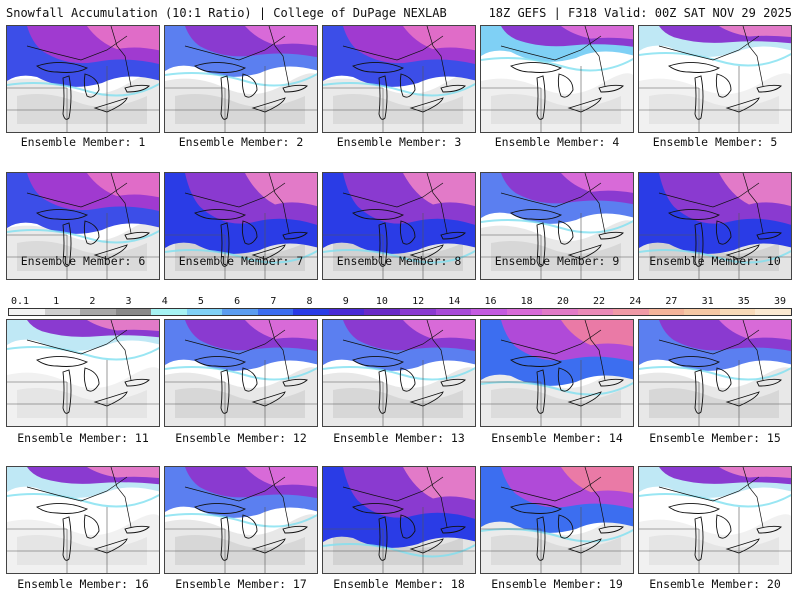 Image resolution: width=800 pixels, height=600 pixels. I want to click on member-caption: Ensemble Member: 3, so click(399, 142).